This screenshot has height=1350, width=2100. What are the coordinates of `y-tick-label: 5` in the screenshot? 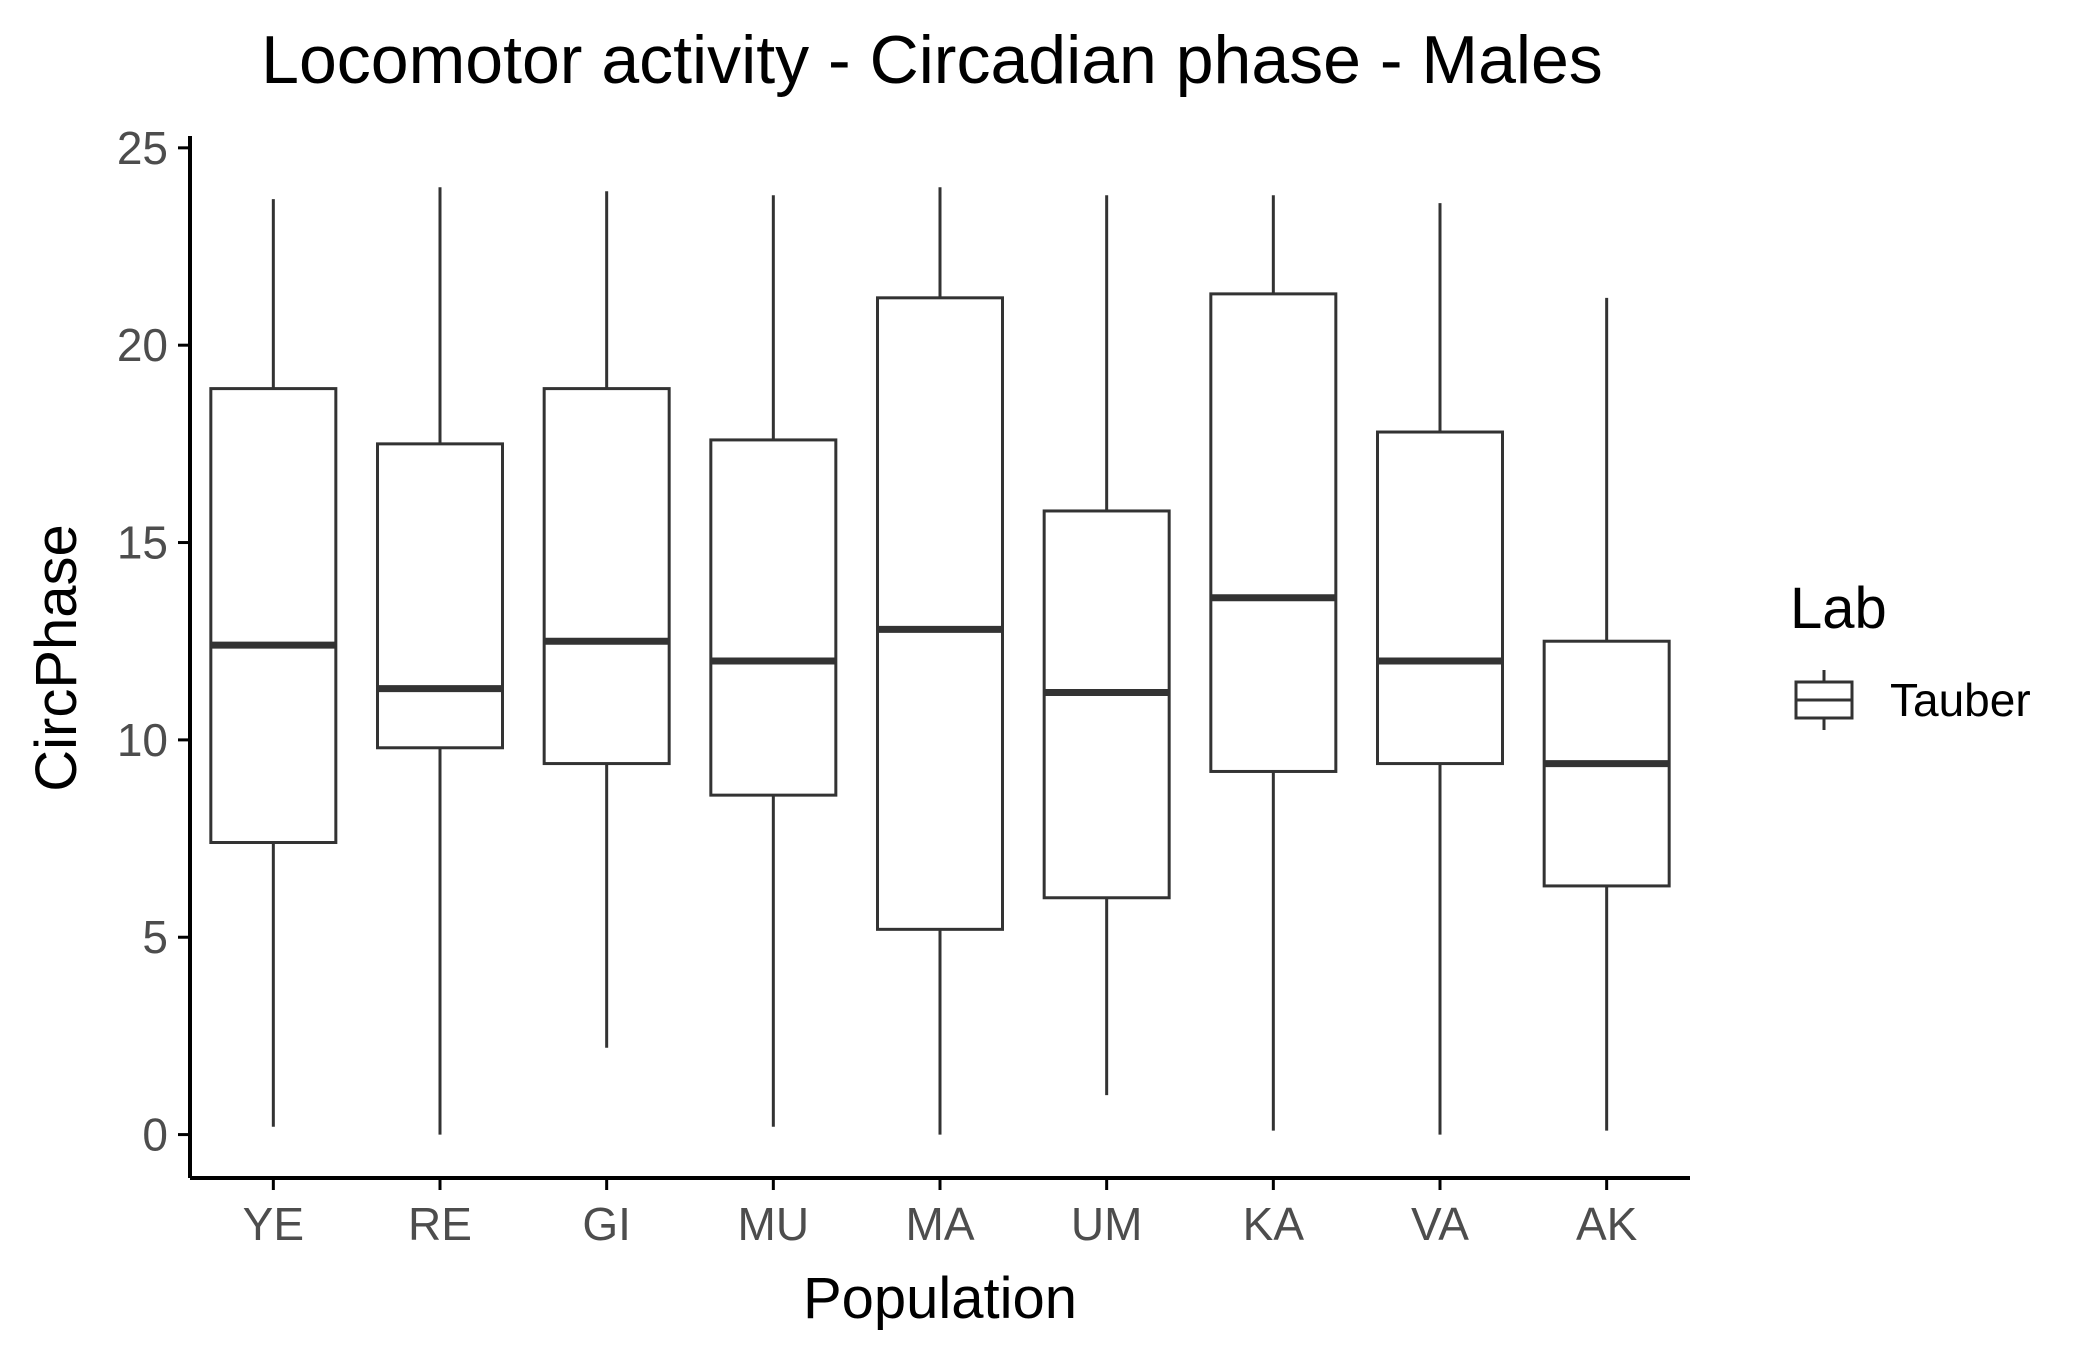 It's located at (155, 937).